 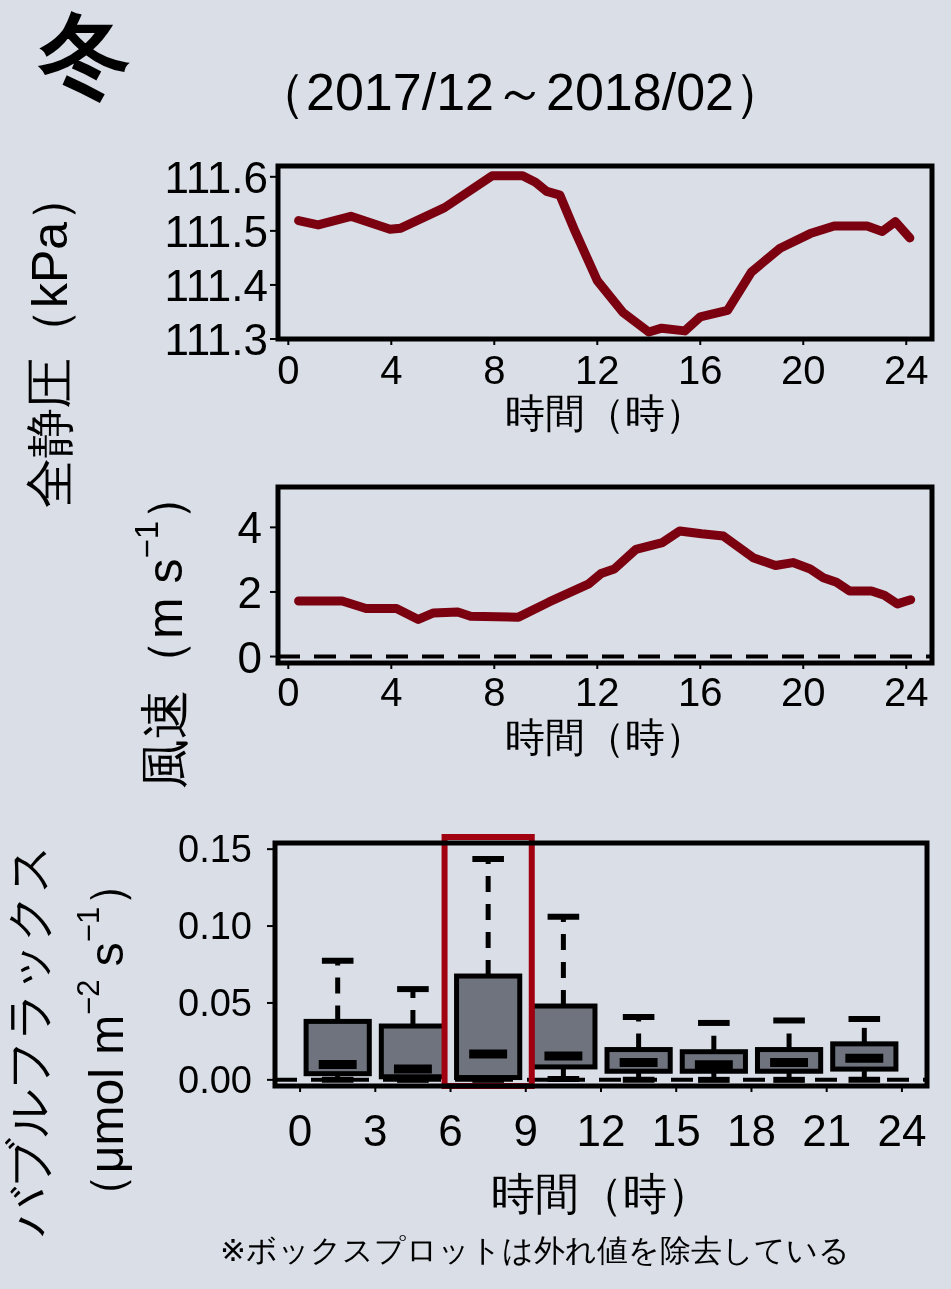 I want to click on y-tick-label: 0.05, so click(x=215, y=1002).